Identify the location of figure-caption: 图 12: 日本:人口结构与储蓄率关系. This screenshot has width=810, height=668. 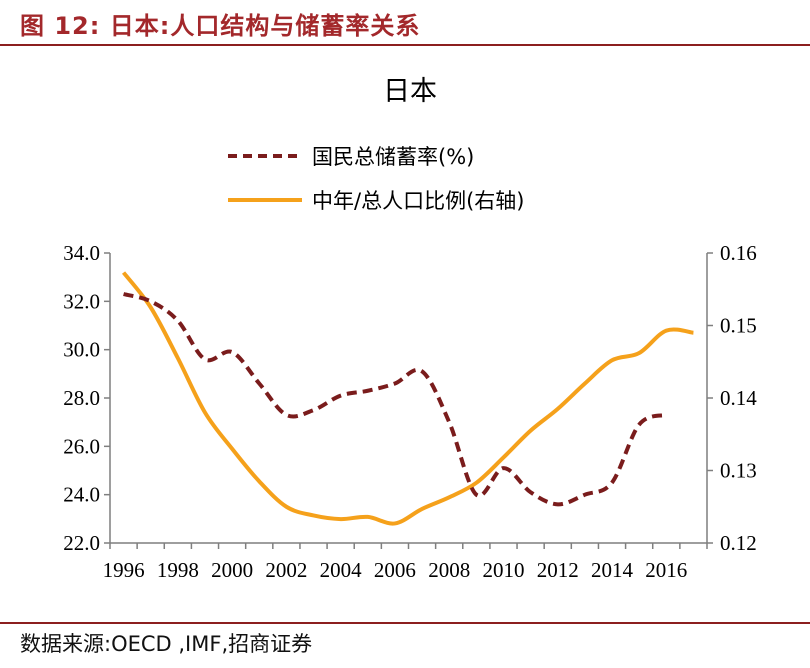
(220, 23).